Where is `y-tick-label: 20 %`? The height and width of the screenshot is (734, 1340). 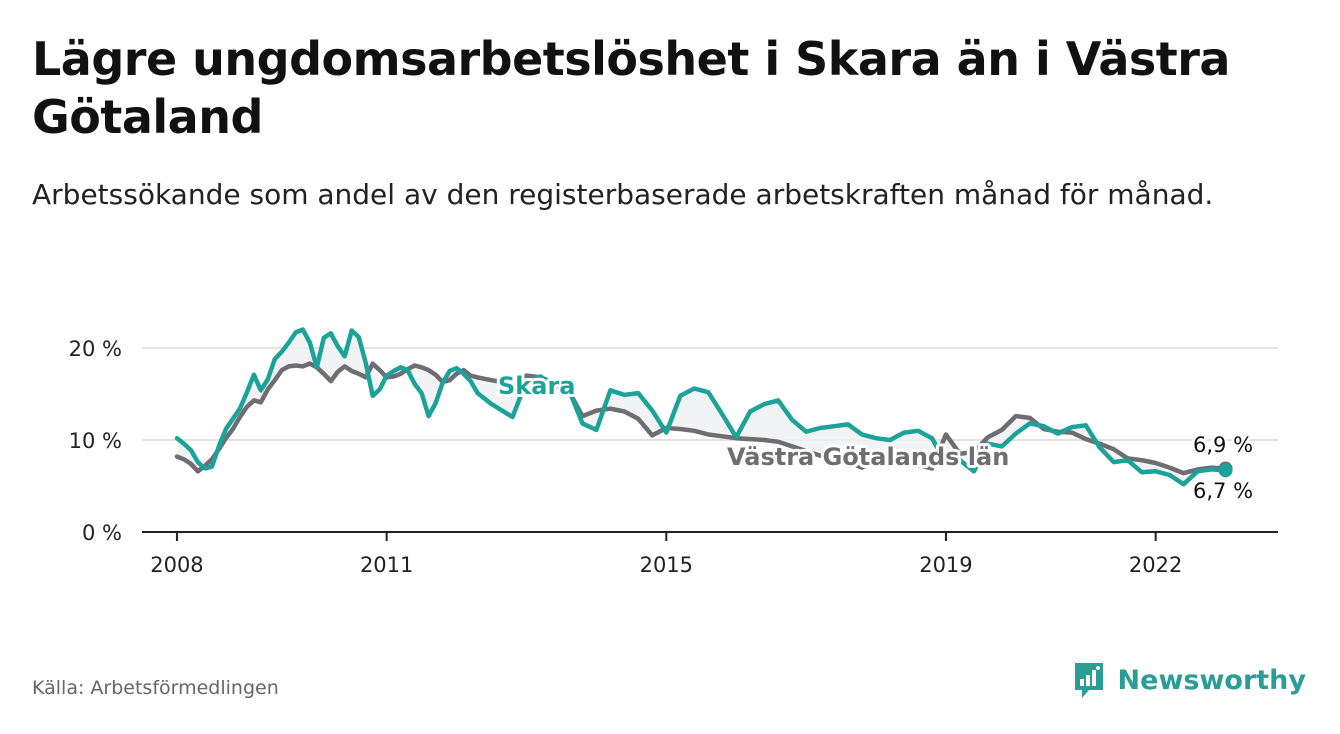 y-tick-label: 20 % is located at coordinates (95, 349).